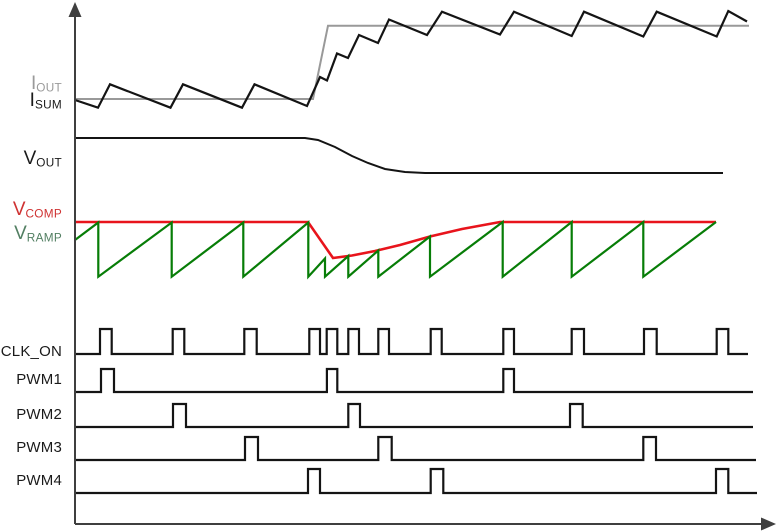  What do you see at coordinates (411, 341) in the screenshot?
I see `clk_on-trace` at bounding box center [411, 341].